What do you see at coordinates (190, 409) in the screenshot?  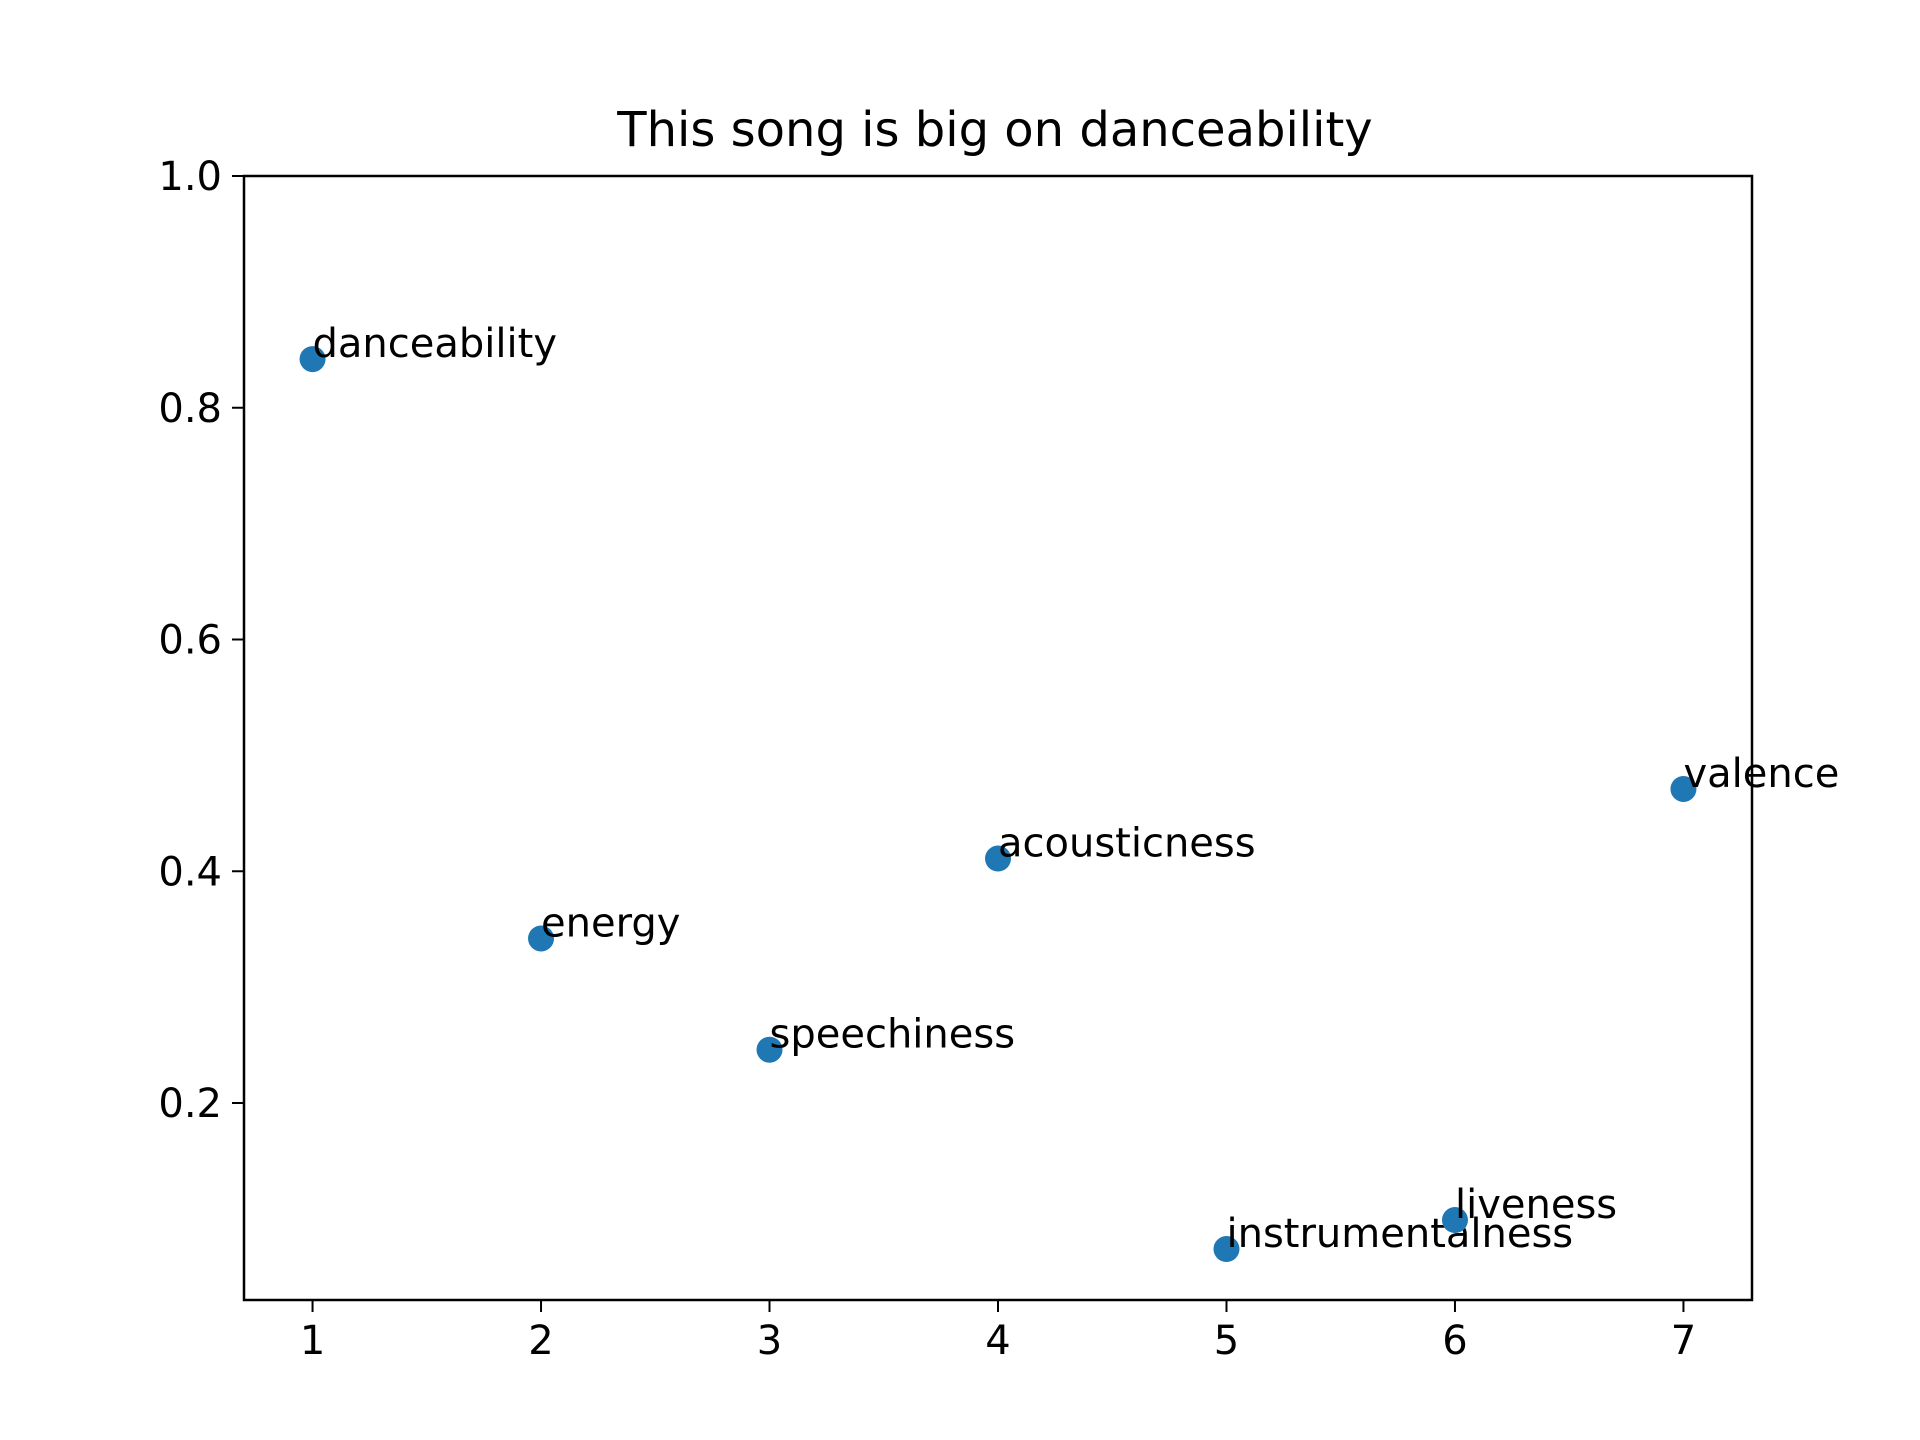 I see `y-tick-label: 0.8` at bounding box center [190, 409].